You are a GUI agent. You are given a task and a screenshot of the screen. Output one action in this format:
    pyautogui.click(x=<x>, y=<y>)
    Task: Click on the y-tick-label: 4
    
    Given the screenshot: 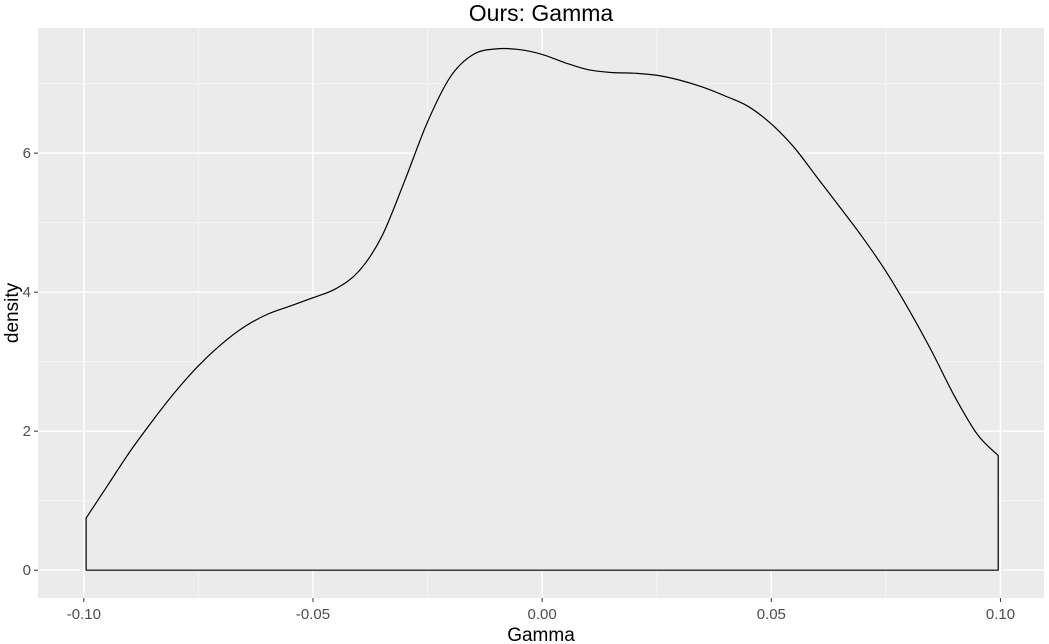 What is the action you would take?
    pyautogui.click(x=27, y=292)
    